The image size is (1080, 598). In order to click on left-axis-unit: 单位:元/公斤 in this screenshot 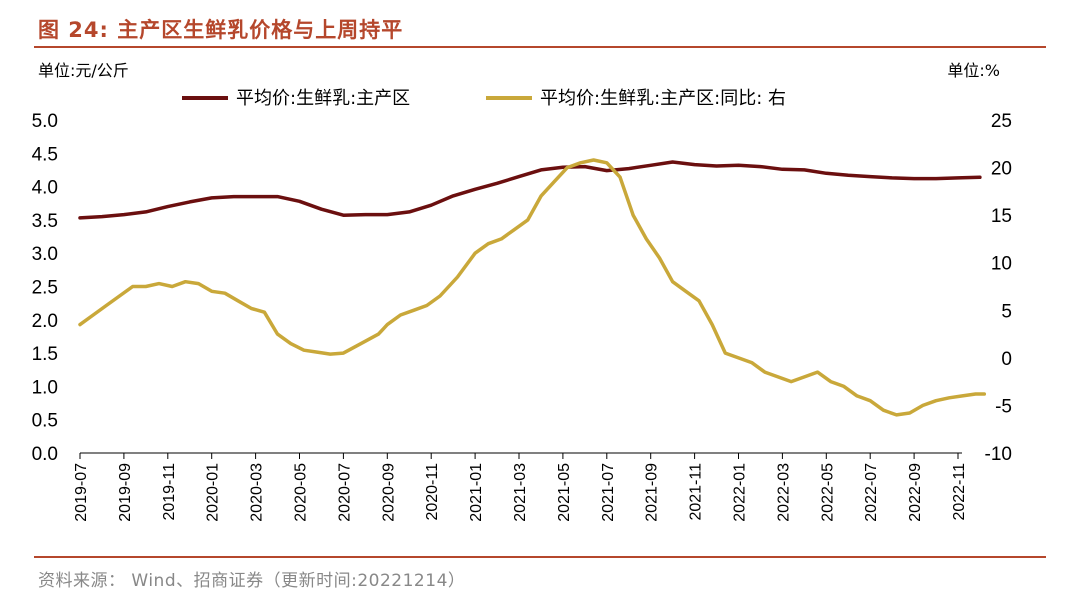, I will do `click(83, 70)`.